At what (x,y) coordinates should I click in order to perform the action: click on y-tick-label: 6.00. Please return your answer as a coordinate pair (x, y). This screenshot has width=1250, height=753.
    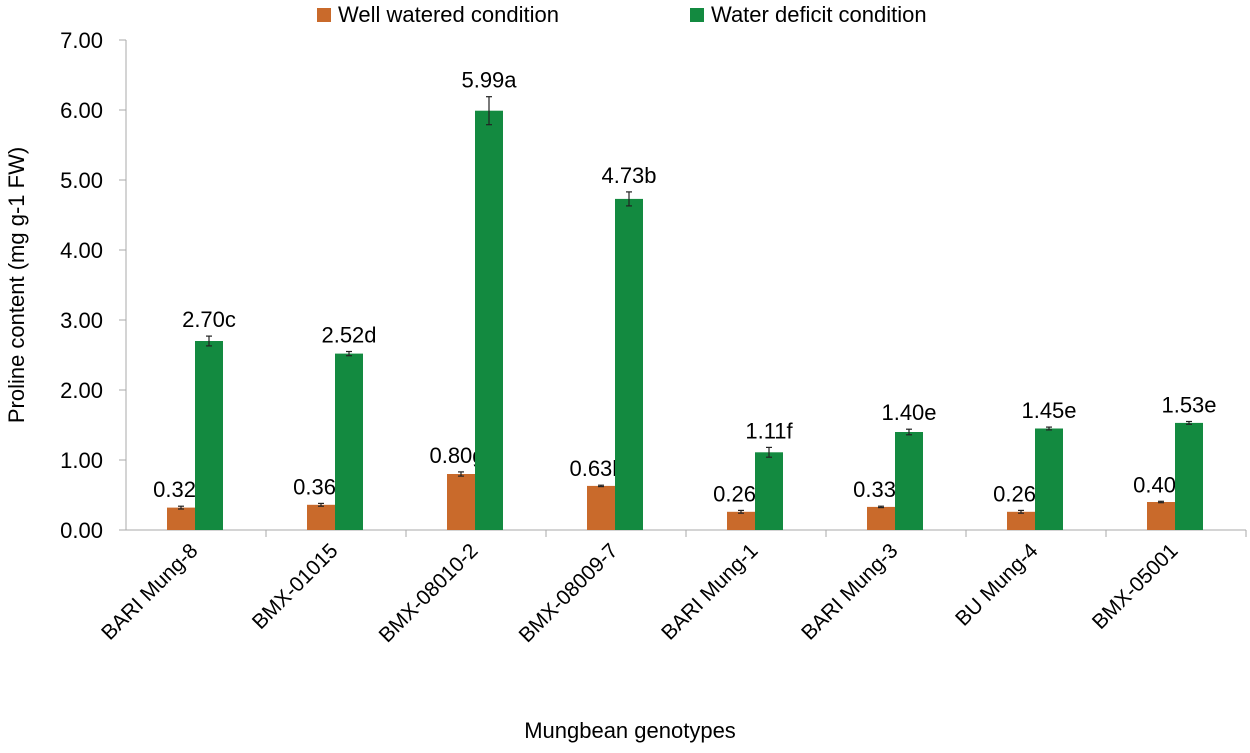
    Looking at the image, I should click on (81, 110).